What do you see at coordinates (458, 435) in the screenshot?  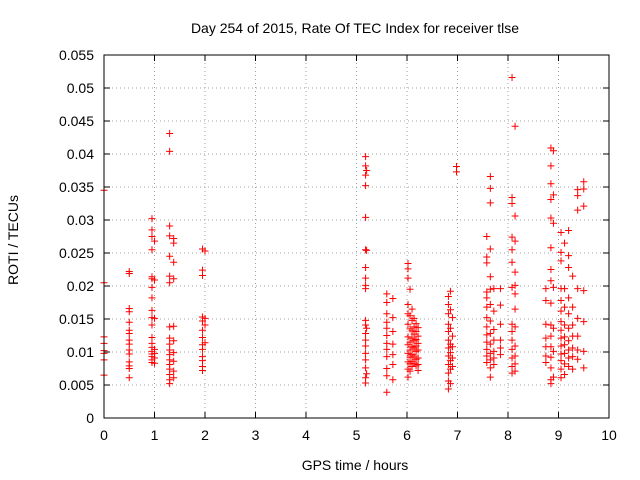 I see `x-tick-label: 7` at bounding box center [458, 435].